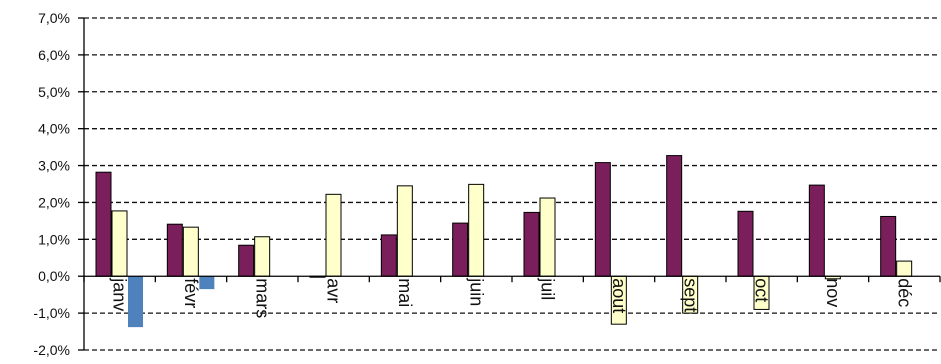 This screenshot has height=364, width=941. Describe the element at coordinates (103, 224) in the screenshot. I see `bar-series-1-janv` at that location.